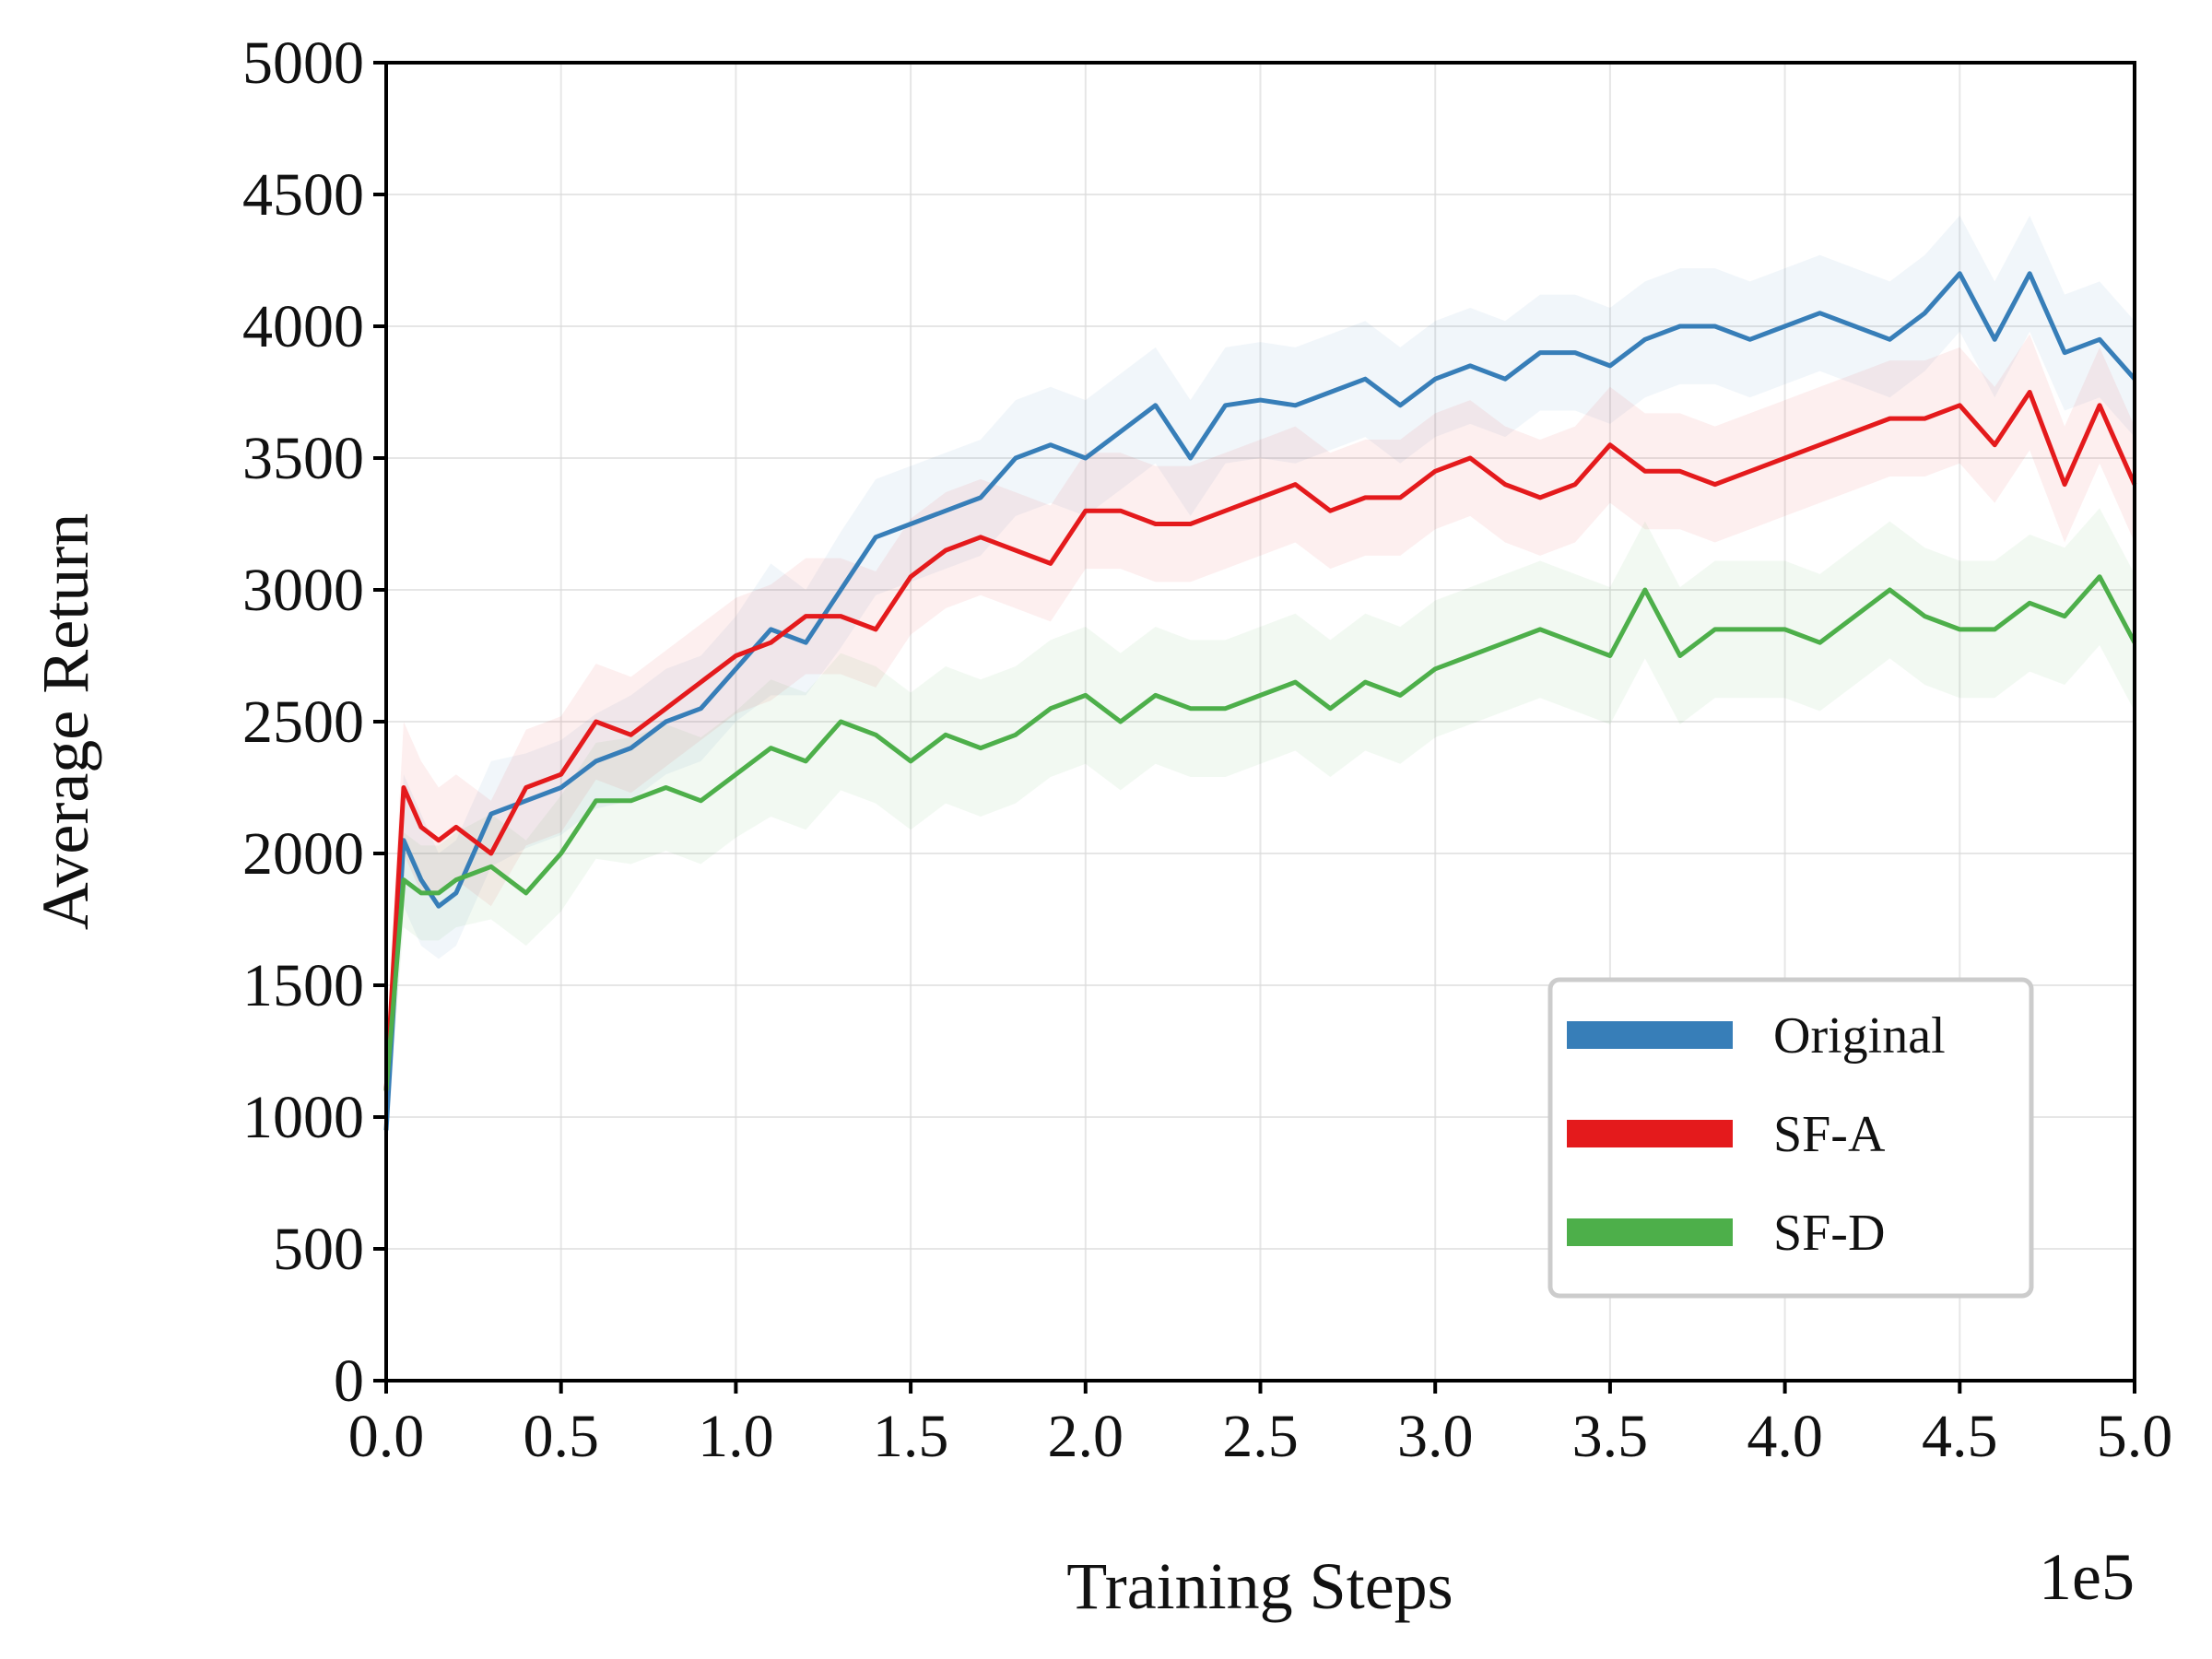  I want to click on x-tick-label: 4.0, so click(1785, 1436).